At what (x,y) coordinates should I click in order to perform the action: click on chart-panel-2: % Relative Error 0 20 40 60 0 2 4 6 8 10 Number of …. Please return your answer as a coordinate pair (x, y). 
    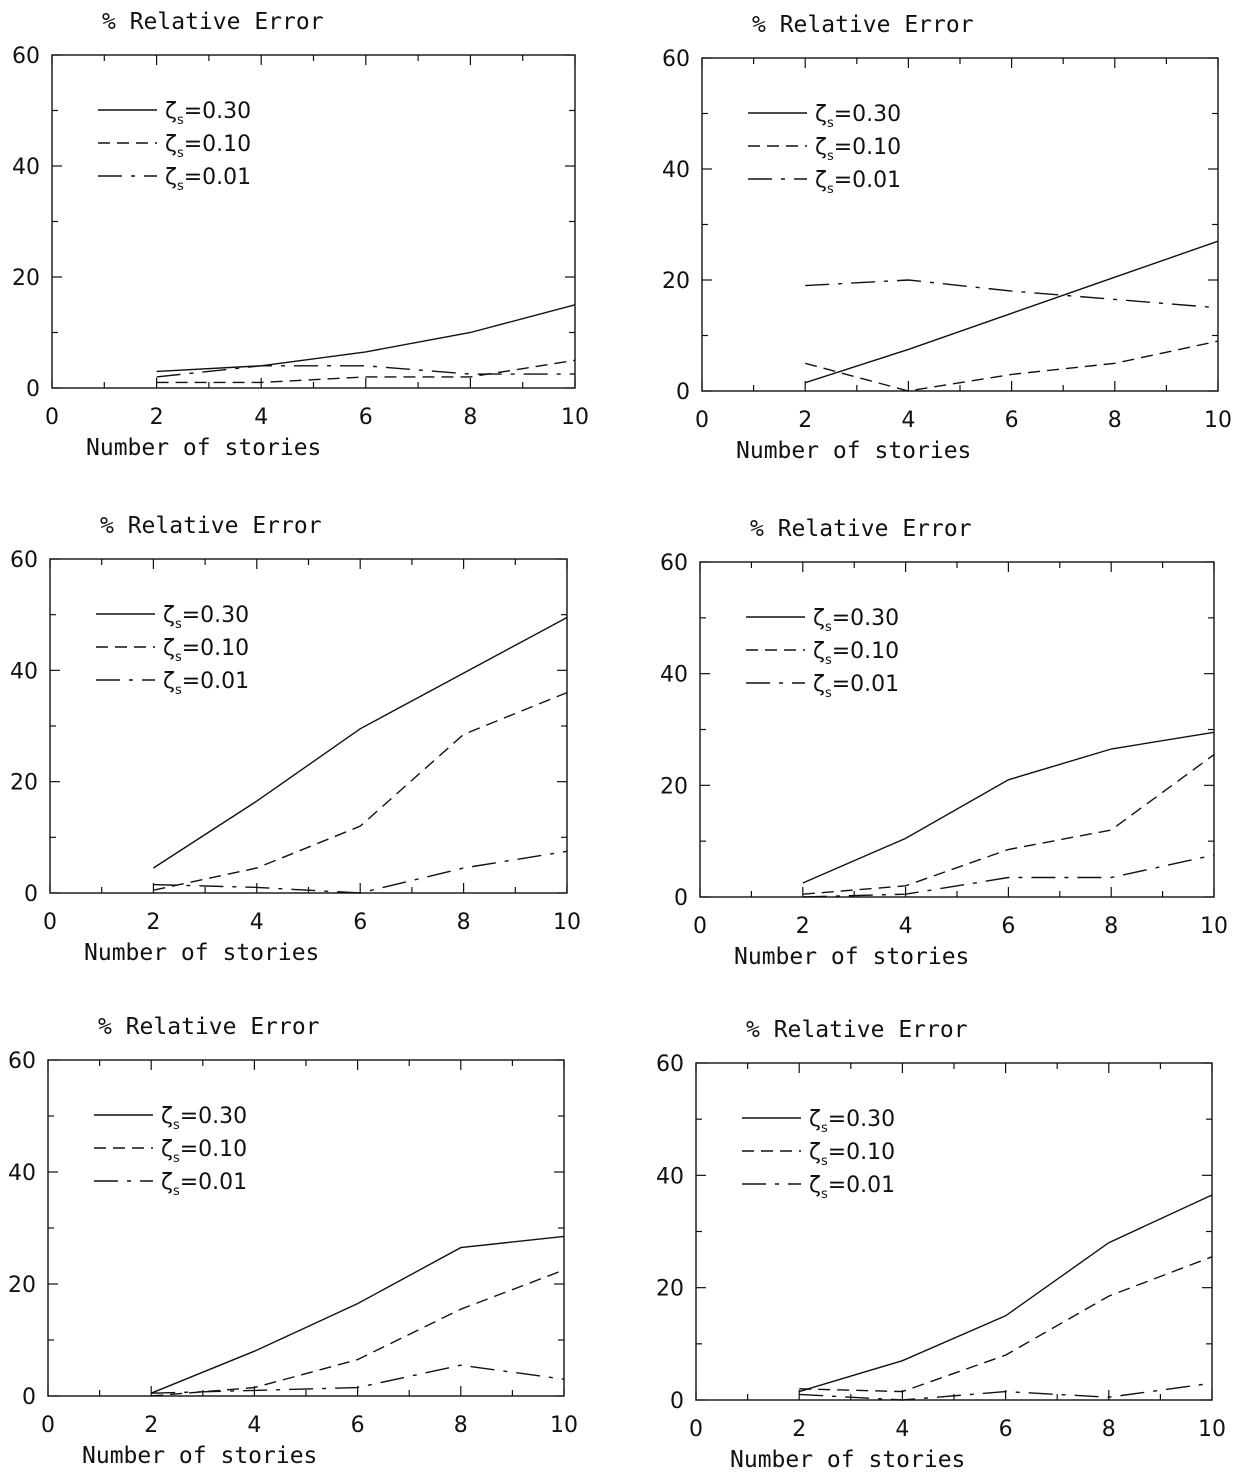
    Looking at the image, I should click on (947, 238).